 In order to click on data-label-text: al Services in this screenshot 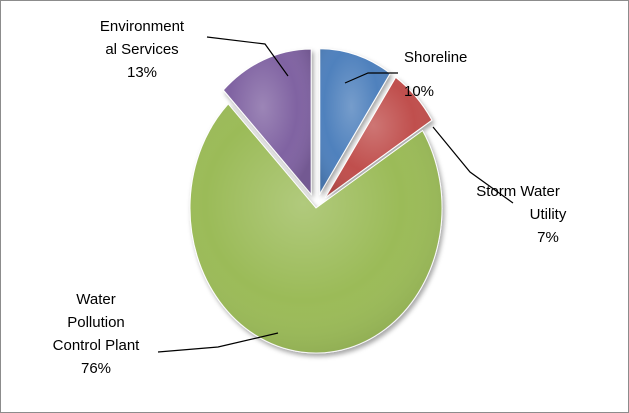, I will do `click(141, 49)`.